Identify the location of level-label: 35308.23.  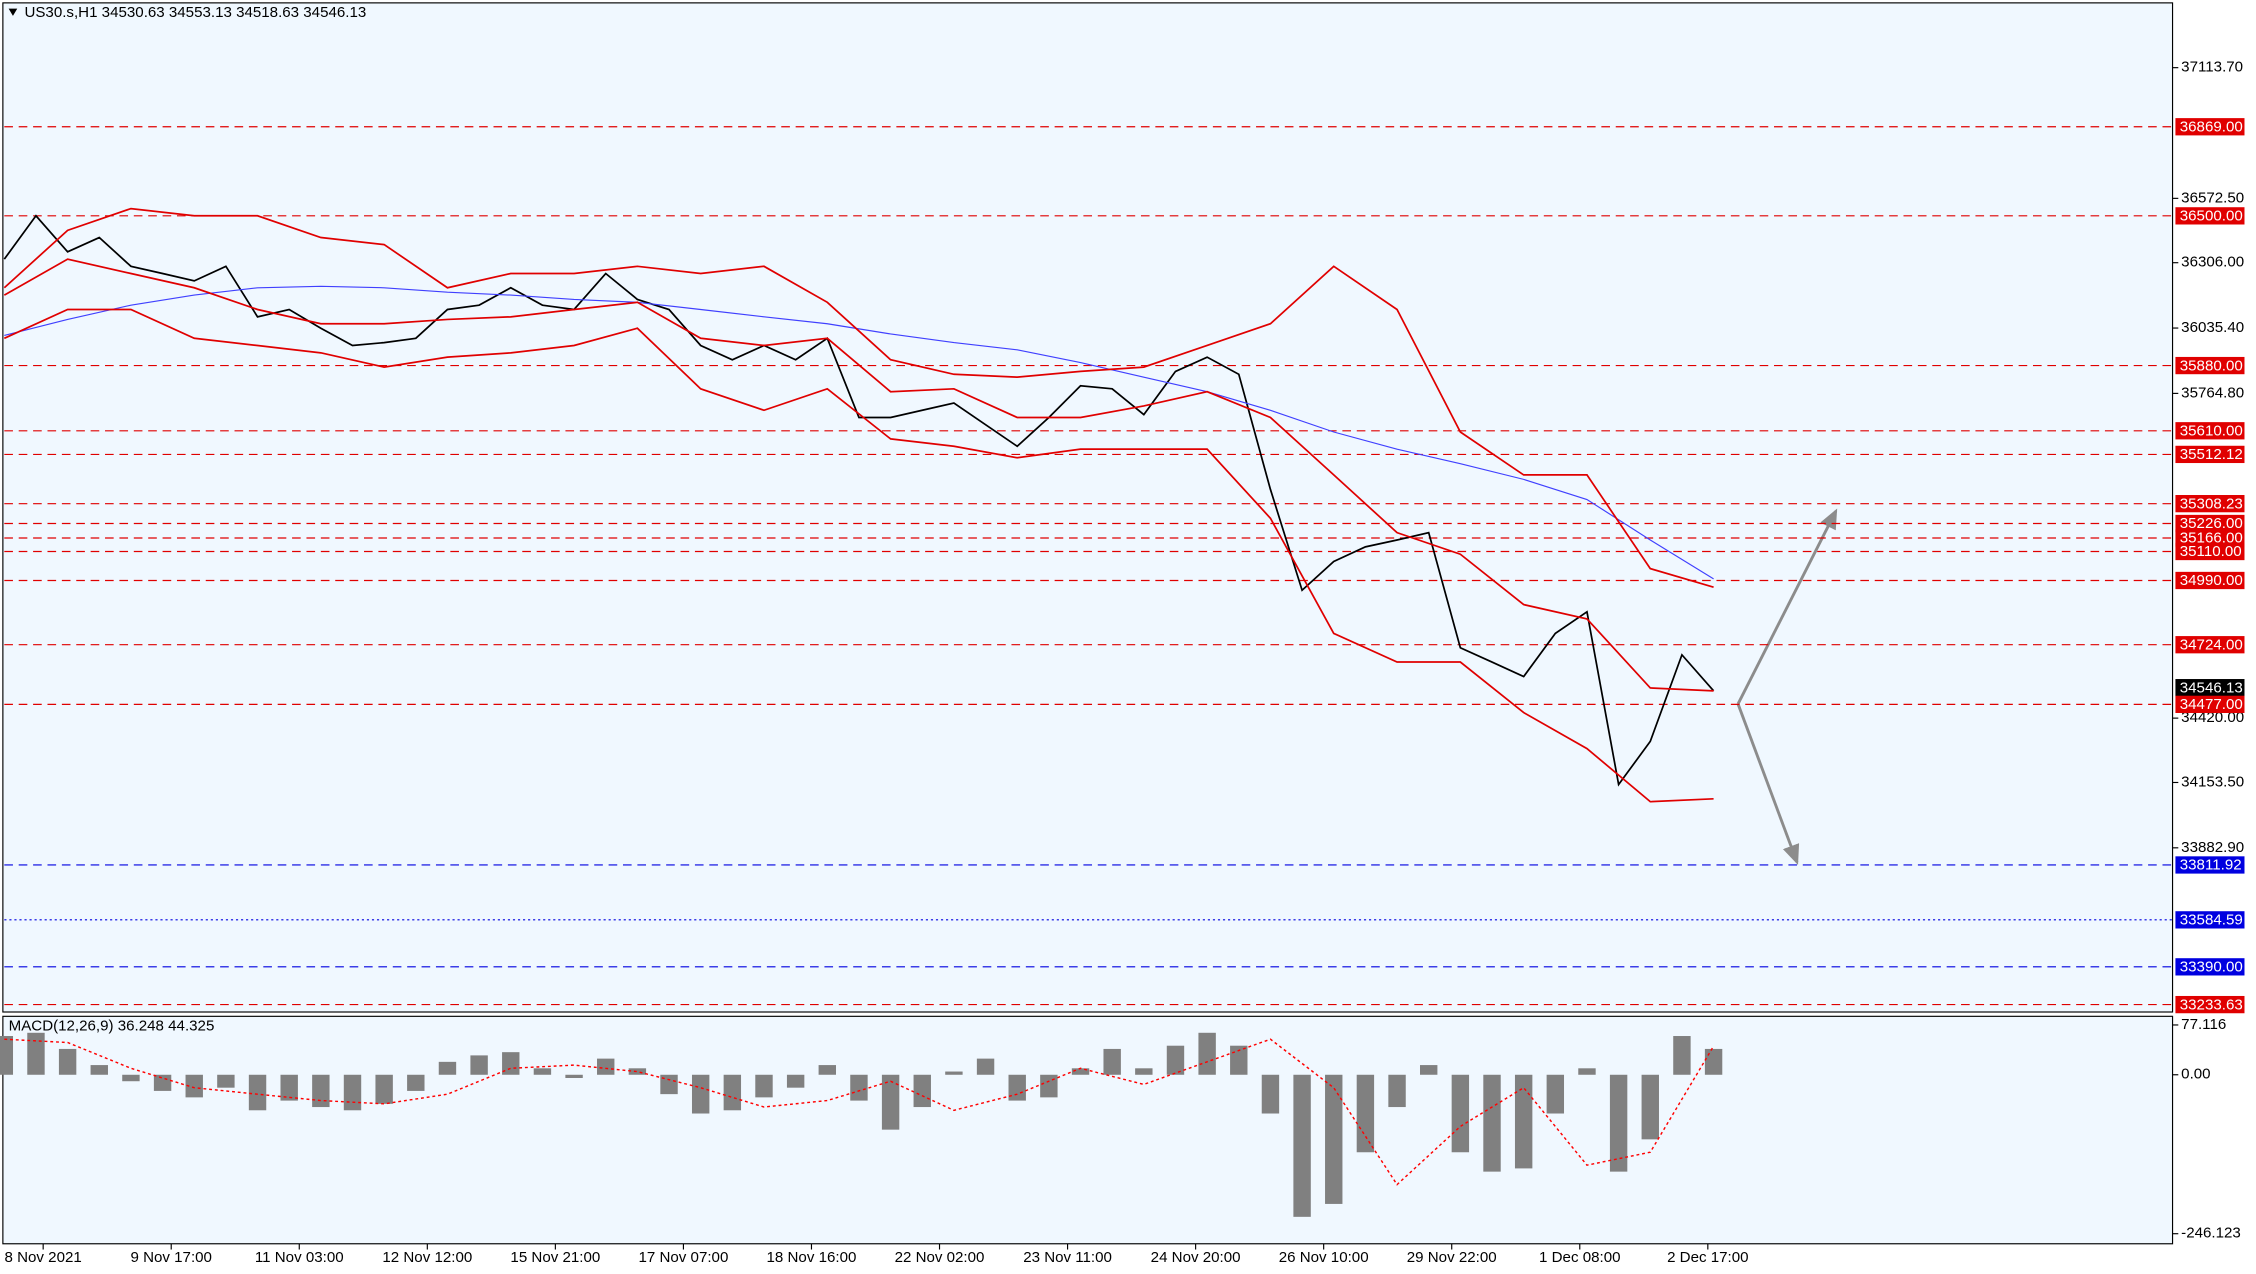
(2211, 503).